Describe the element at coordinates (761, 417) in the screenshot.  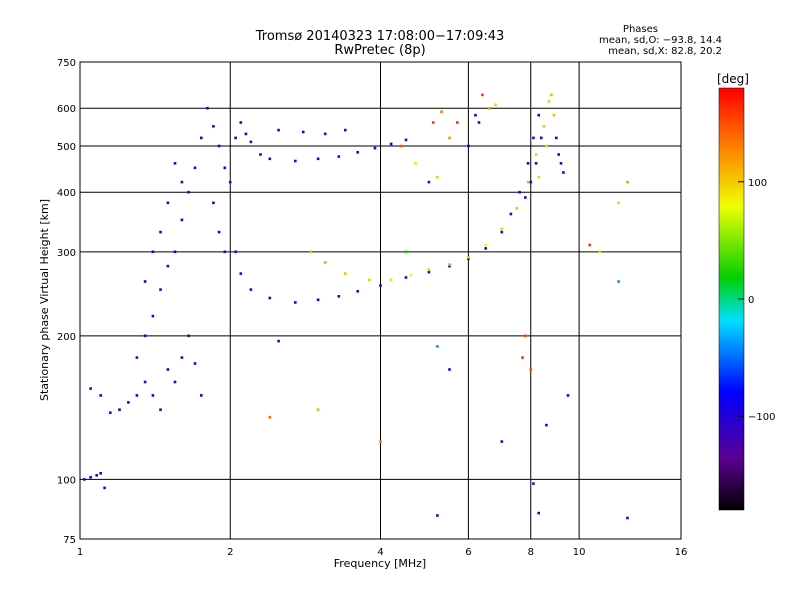
I see `colorbar-tick-label-2: −100` at that location.